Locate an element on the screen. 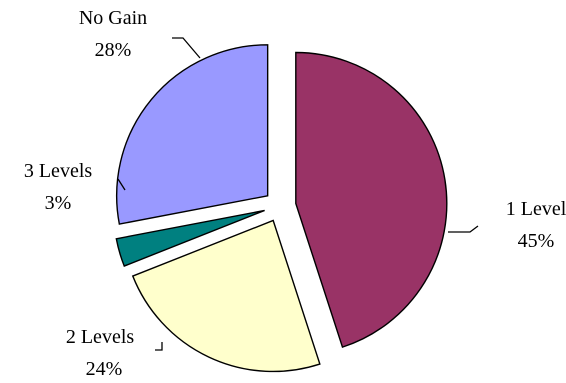  leader-line-2-levels is located at coordinates (159, 346).